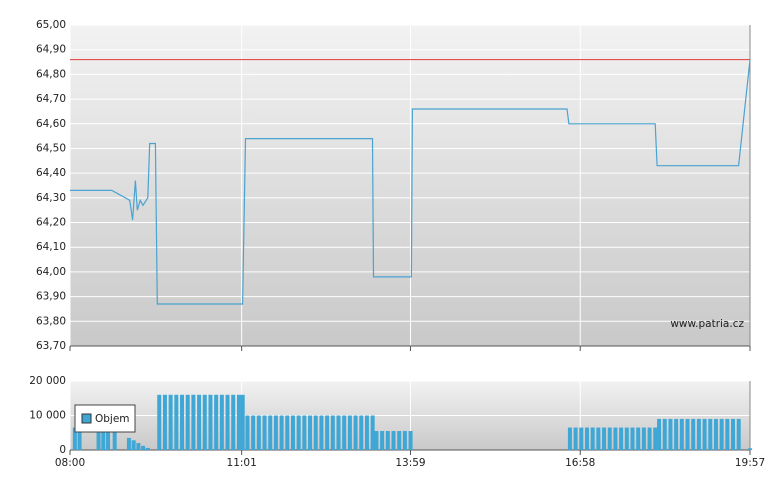 Image resolution: width=780 pixels, height=490 pixels. What do you see at coordinates (51, 198) in the screenshot?
I see `y-tick-label: 64,30` at bounding box center [51, 198].